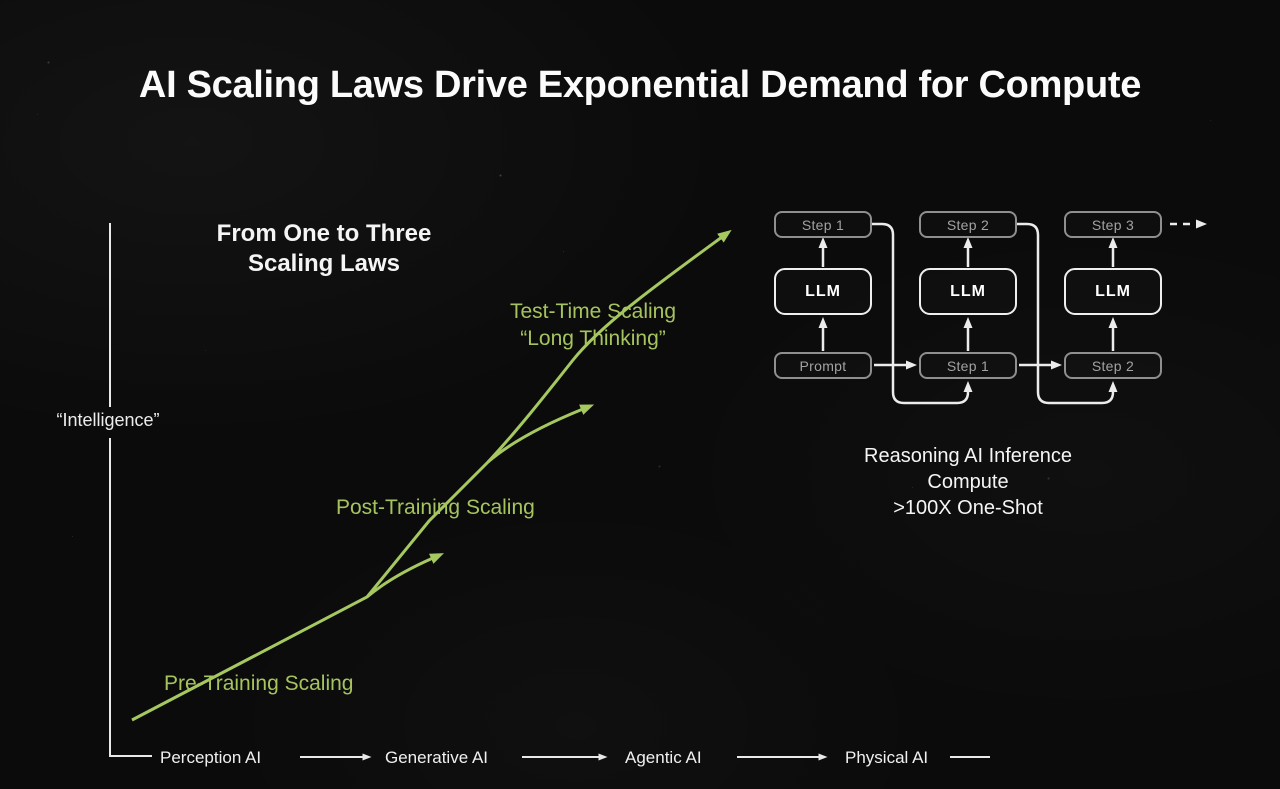 The height and width of the screenshot is (789, 1280). I want to click on post-training-scaling-label: Post-Training Scaling, so click(435, 507).